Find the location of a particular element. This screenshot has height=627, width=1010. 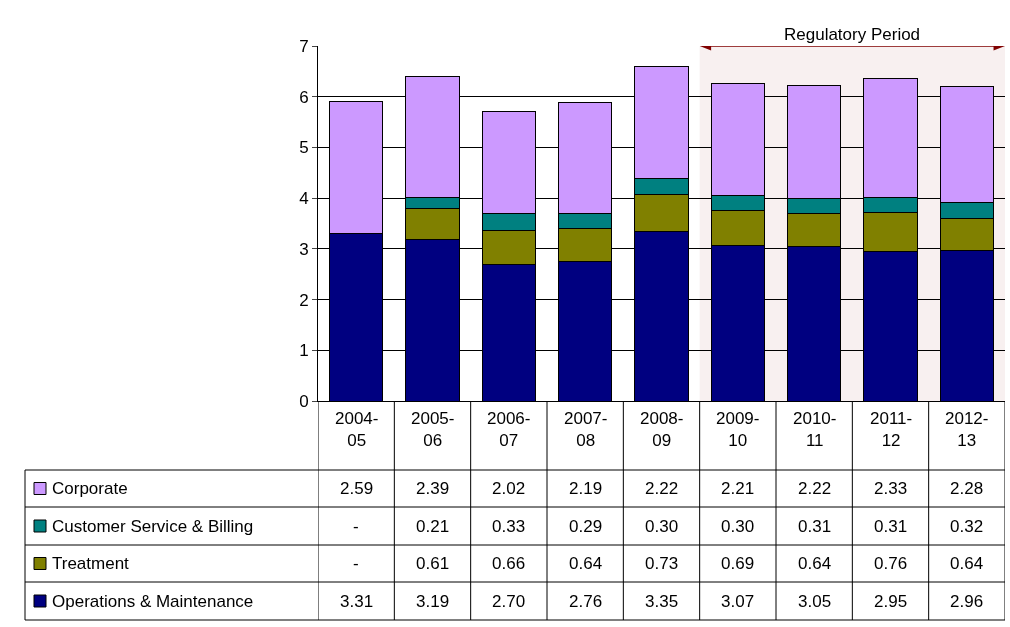

data-label: 0.69 is located at coordinates (738, 563).